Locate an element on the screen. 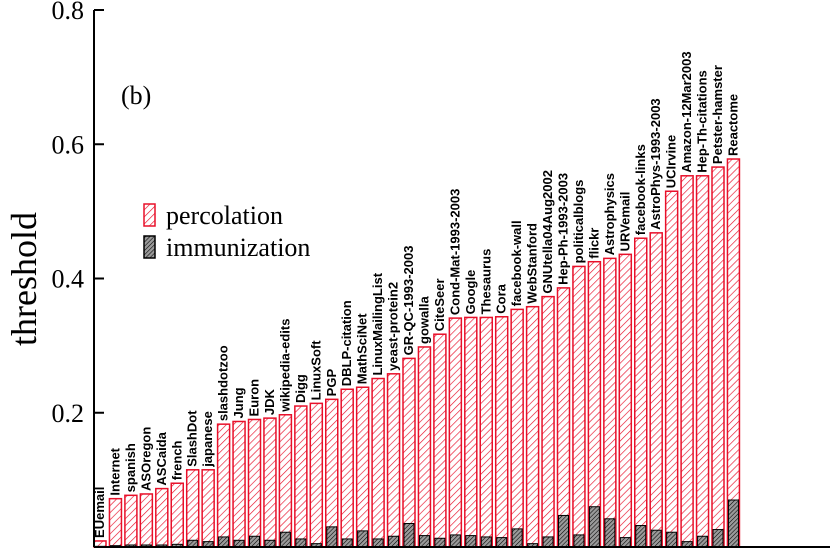 This screenshot has height=550, width=830. y-tick-label: 0.8 is located at coordinates (68, 12).